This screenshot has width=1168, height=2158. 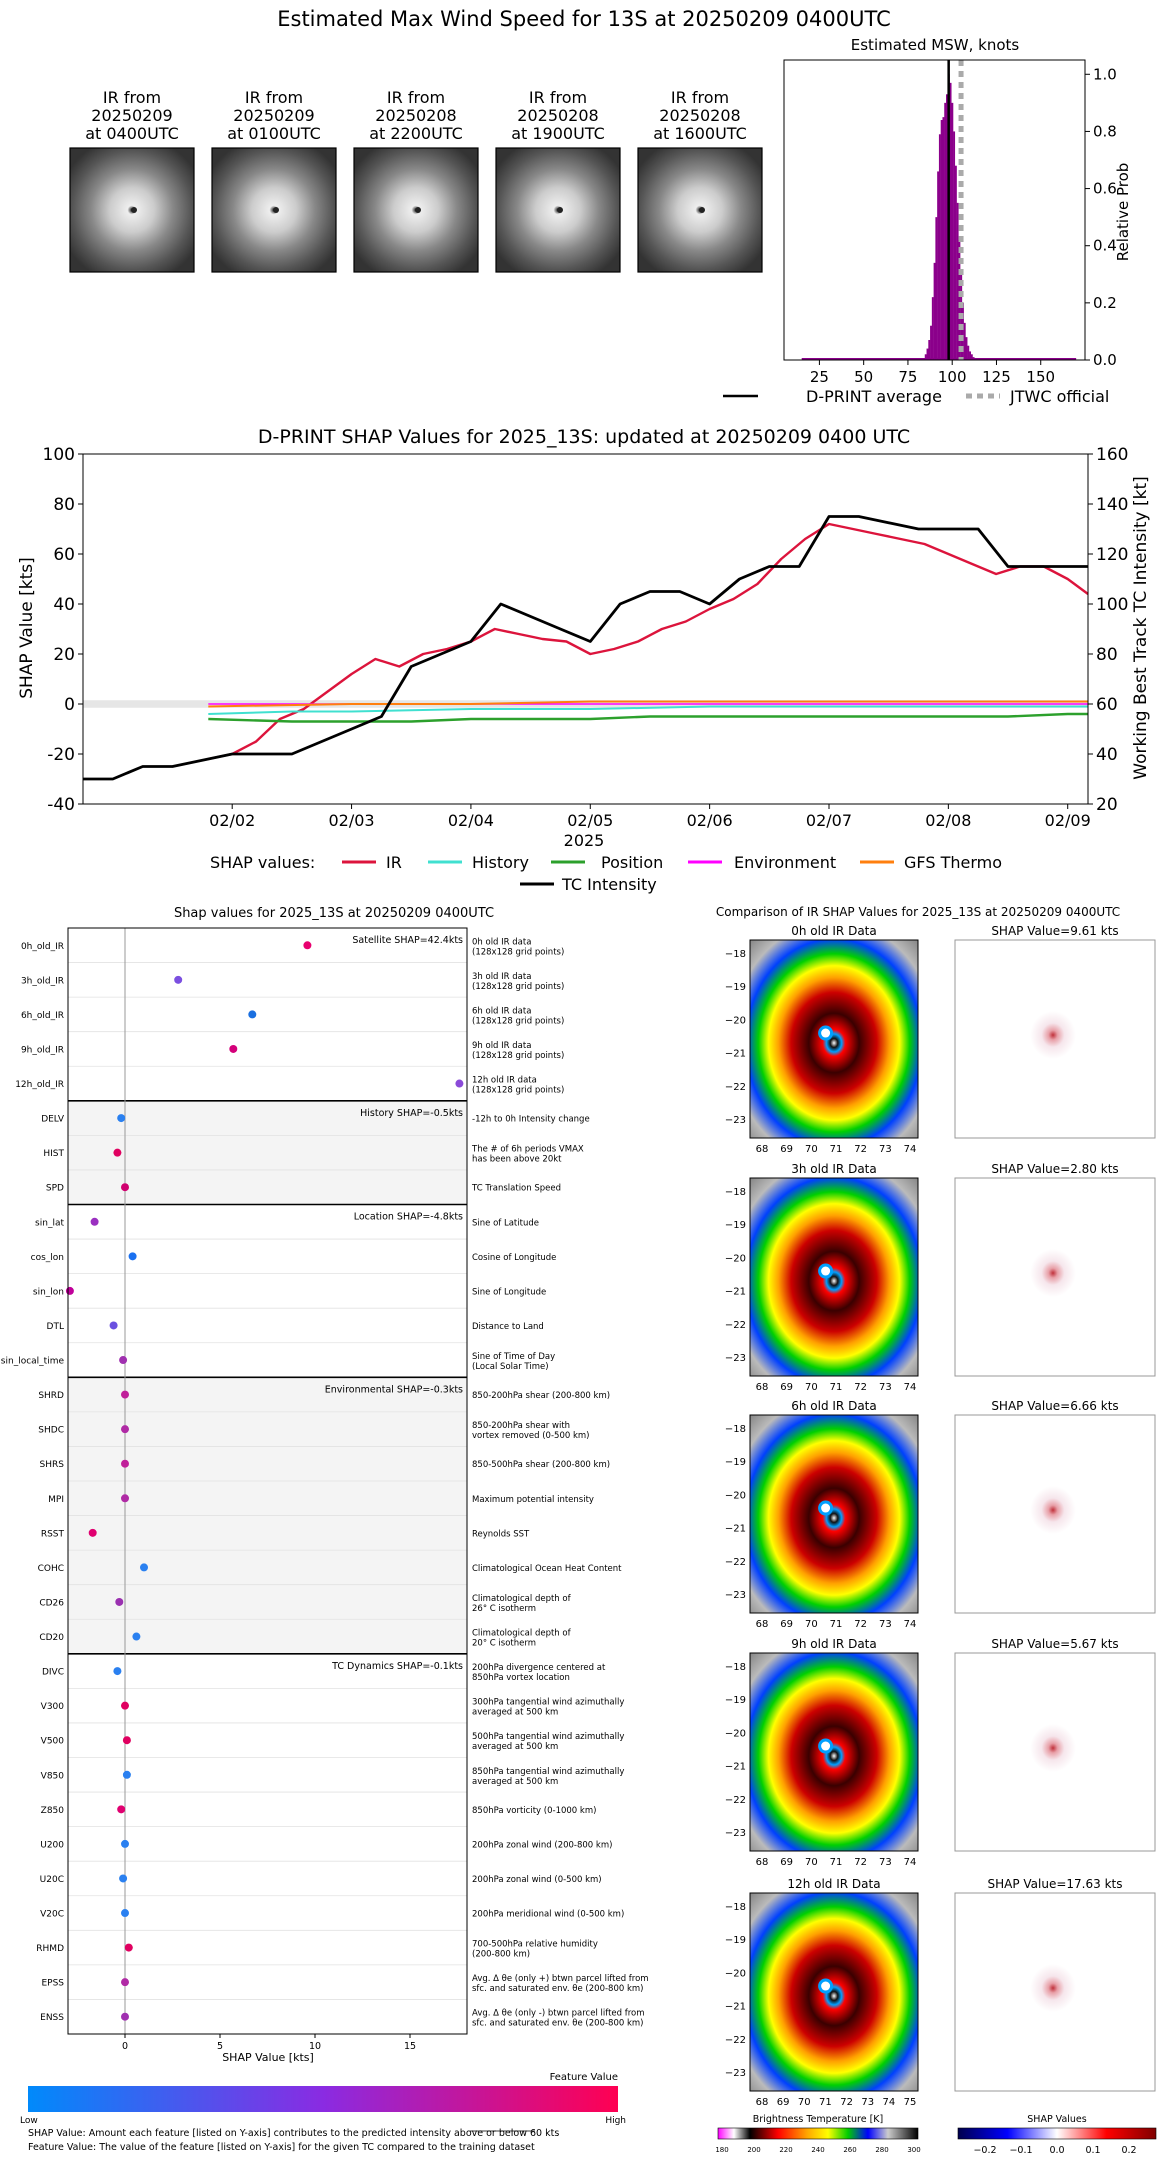 What do you see at coordinates (53, 1811) in the screenshot?
I see `feature-name: Z850` at bounding box center [53, 1811].